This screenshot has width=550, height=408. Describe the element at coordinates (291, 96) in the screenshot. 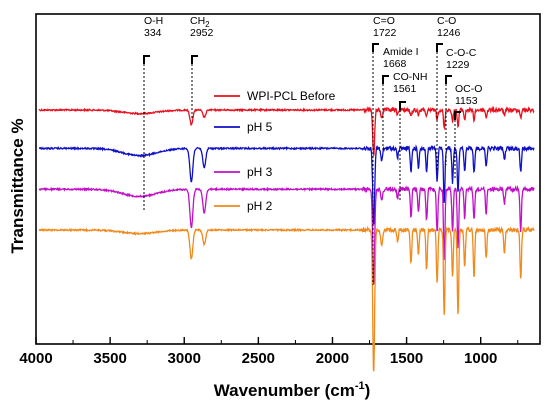

I see `legend-label-0: WPI-PCL Before` at that location.